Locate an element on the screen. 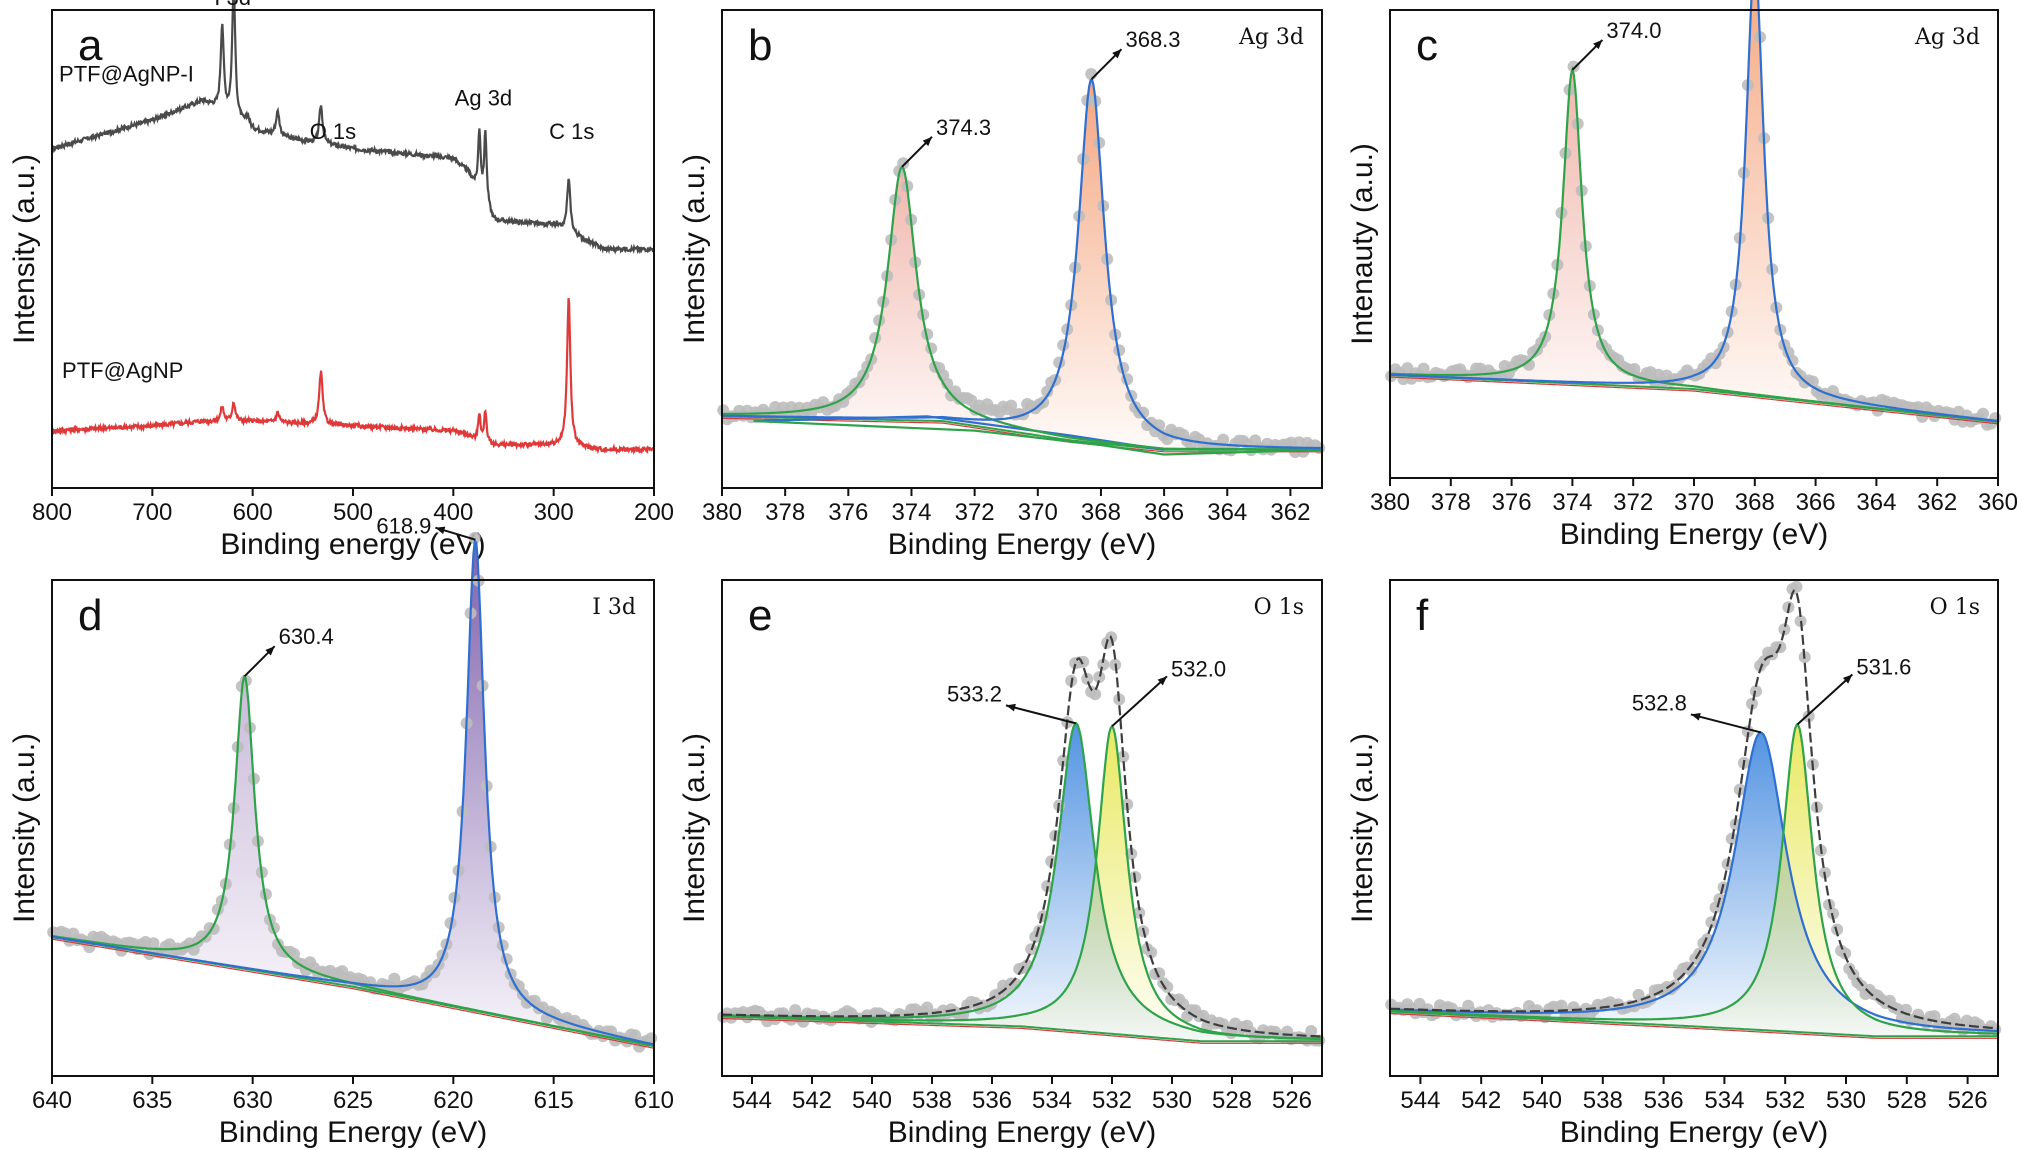 Image resolution: width=2022 pixels, height=1150 pixels. x-tick-label: 376 is located at coordinates (848, 512).